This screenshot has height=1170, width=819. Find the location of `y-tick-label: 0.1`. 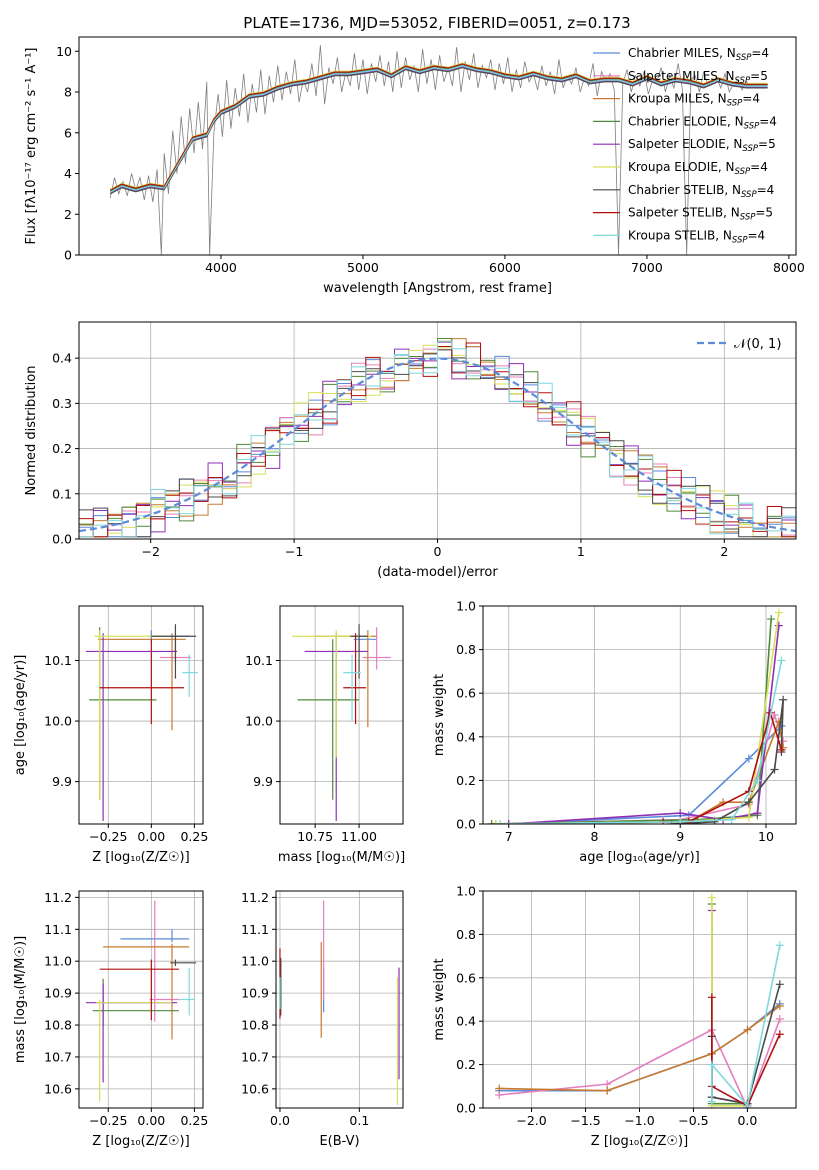

y-tick-label: 0.1 is located at coordinates (62, 493).